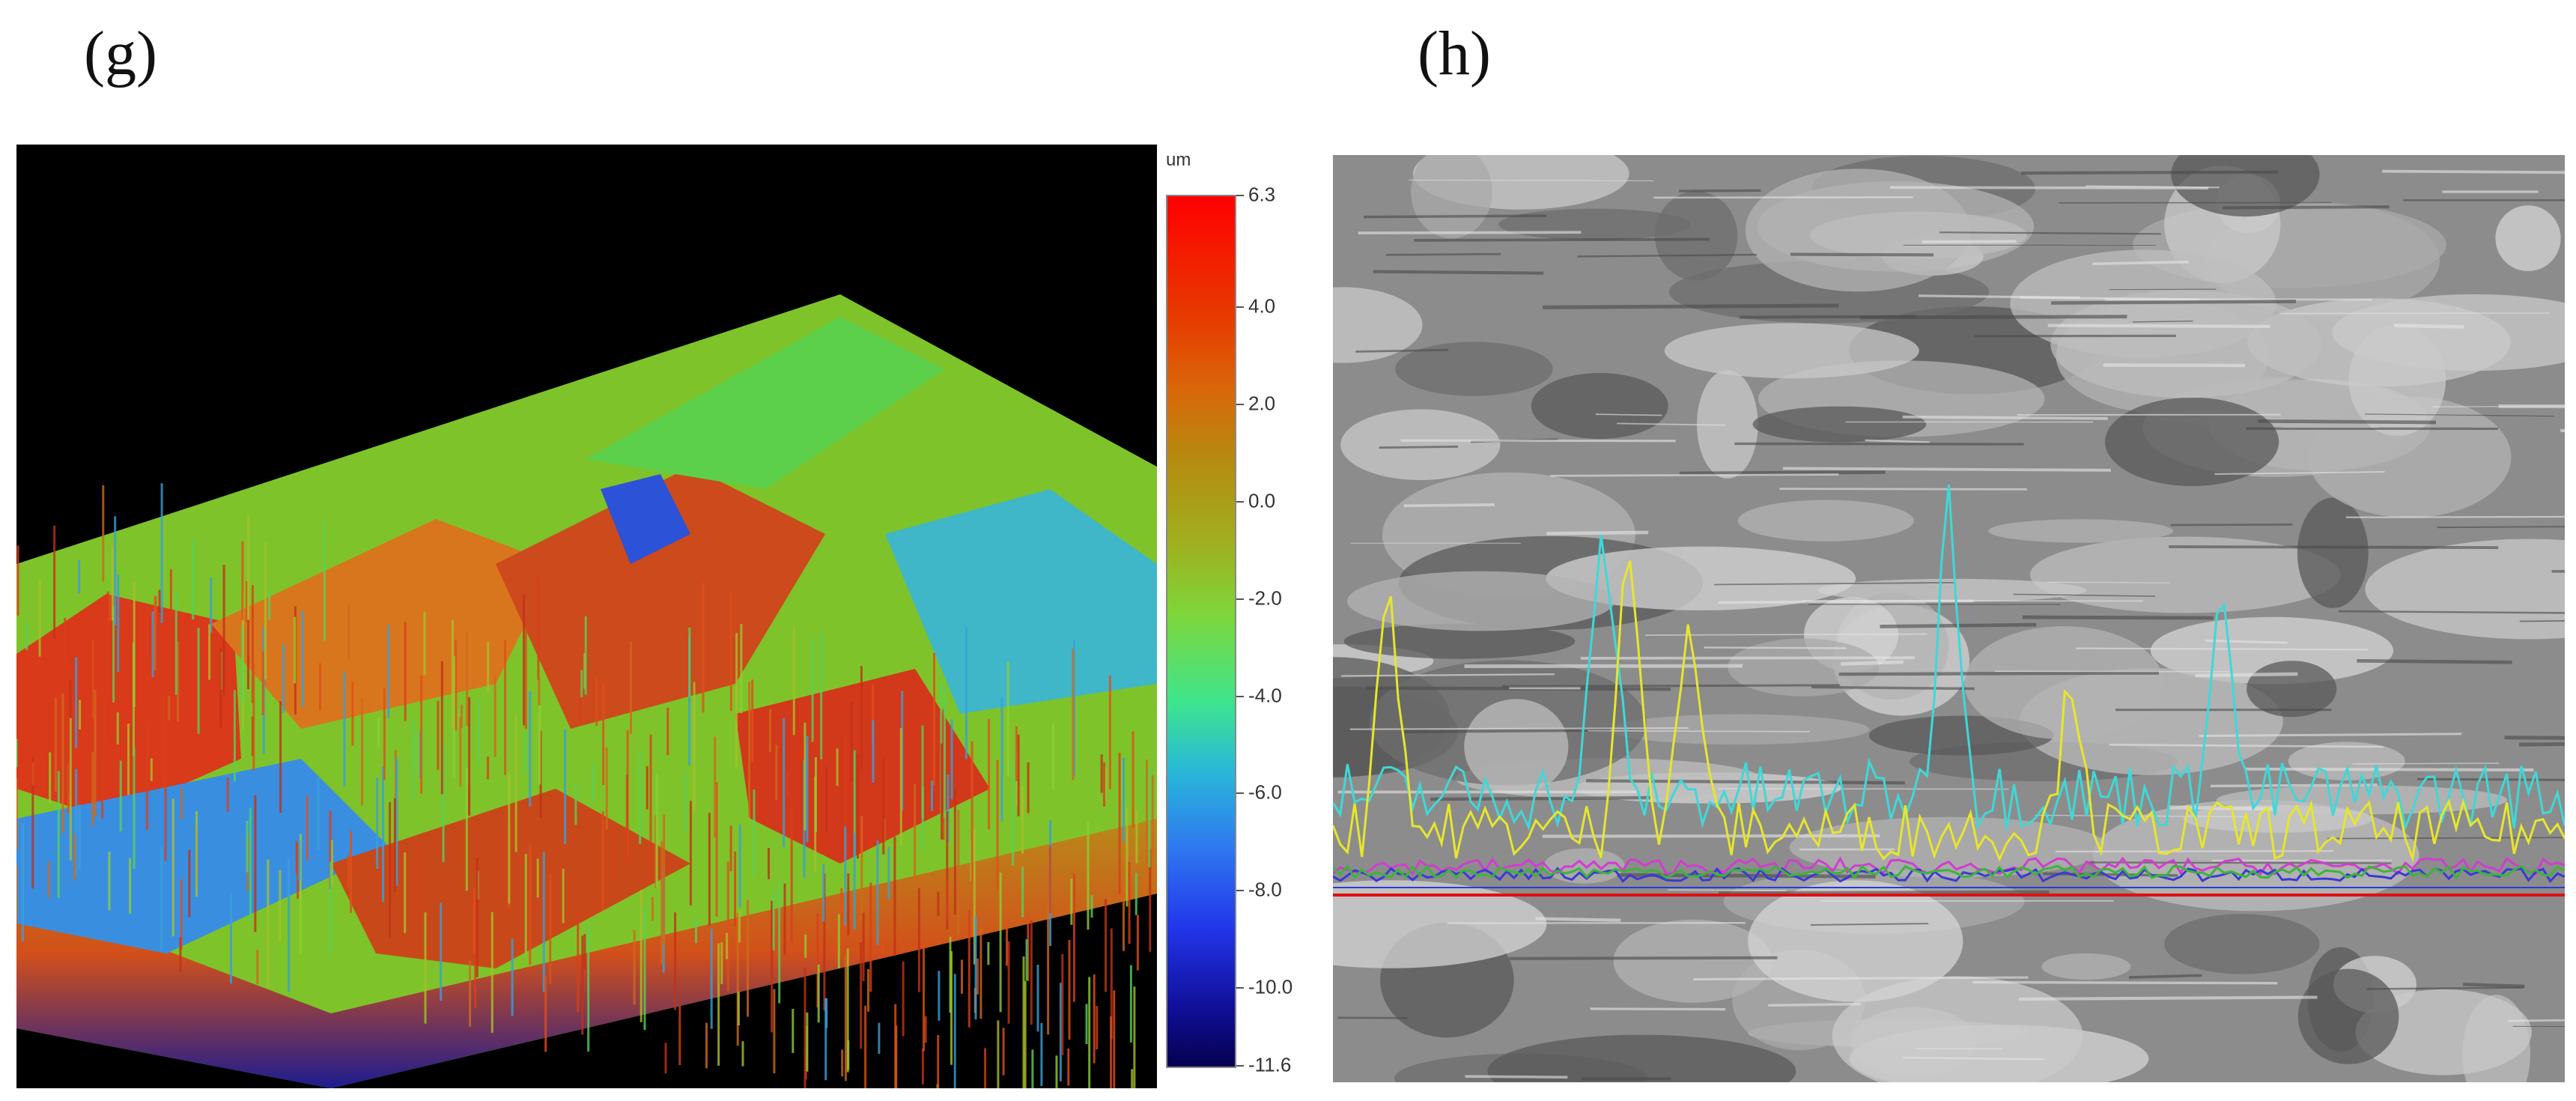 The width and height of the screenshot is (2576, 1101). What do you see at coordinates (1270, 1064) in the screenshot?
I see `scale-tick-label: -11.6` at bounding box center [1270, 1064].